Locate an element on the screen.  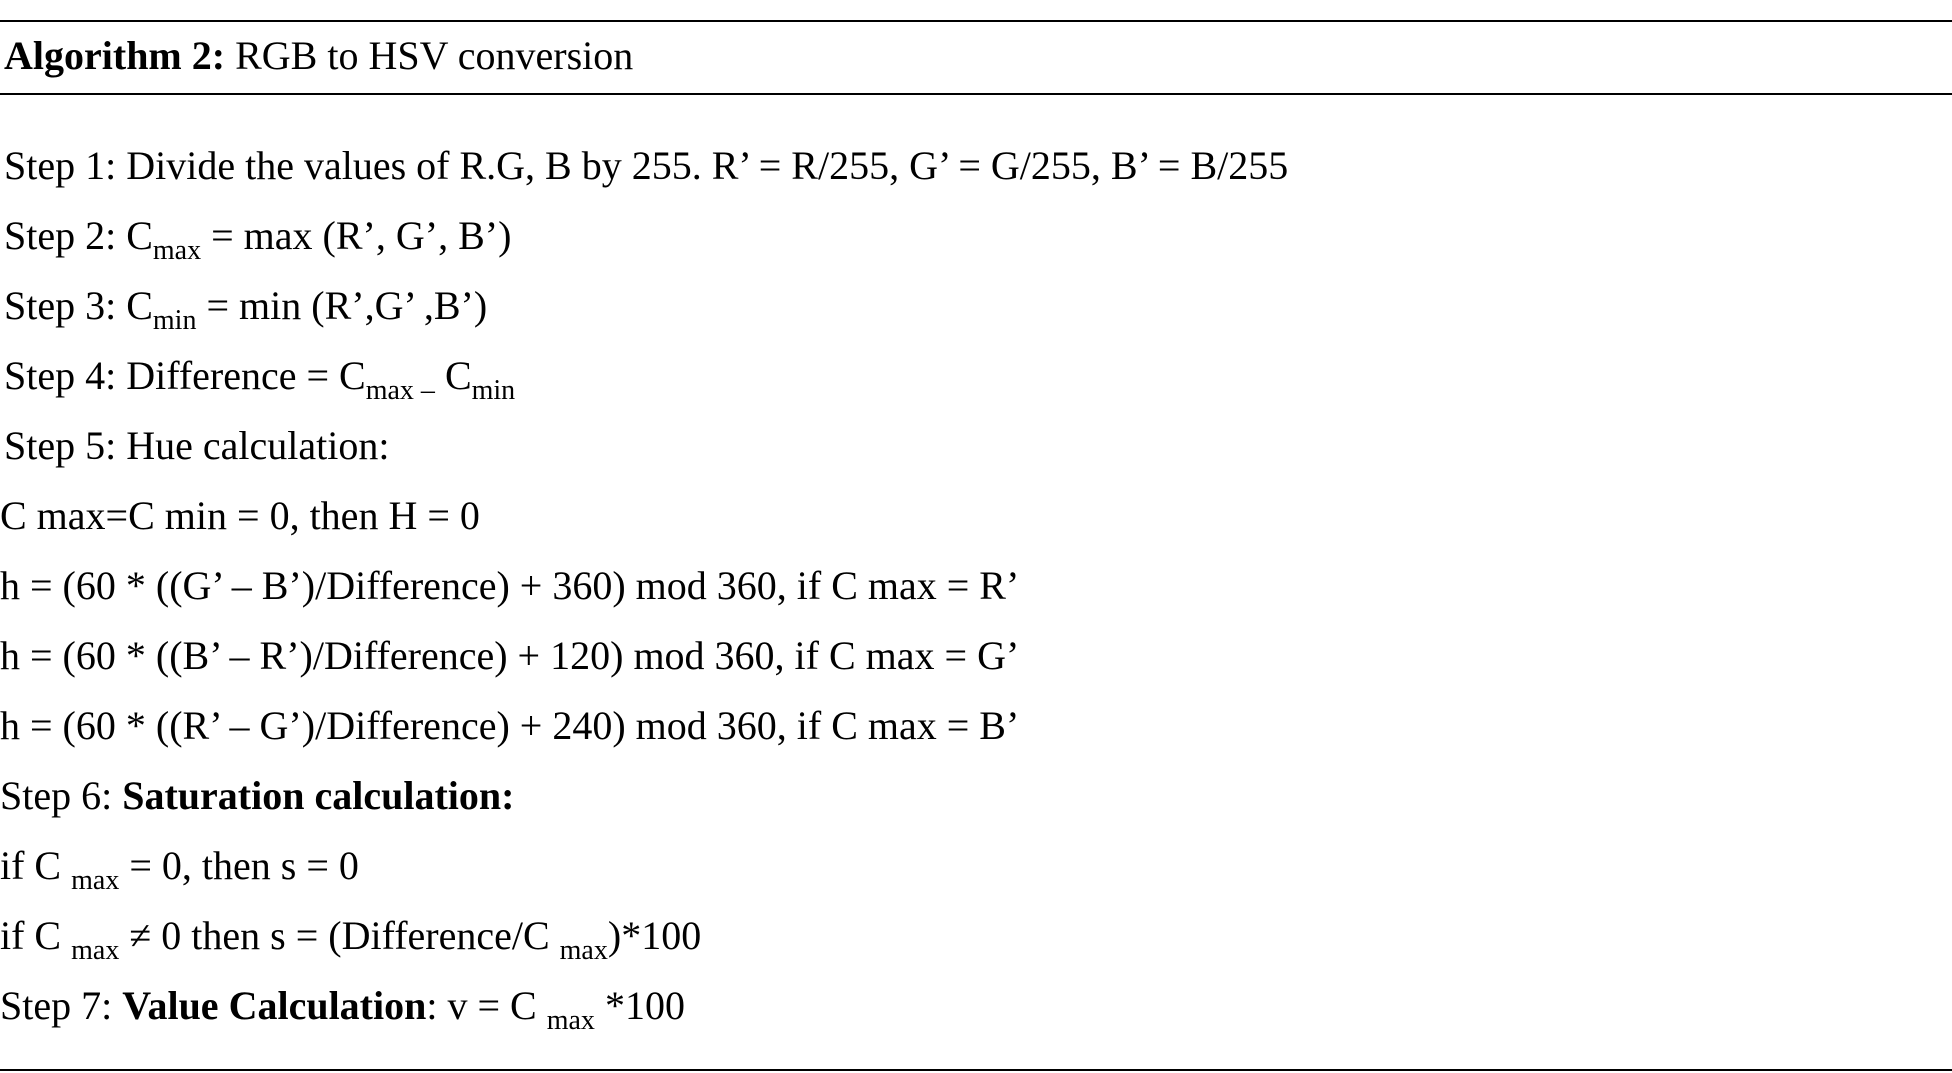
sat-2-subscript: max is located at coordinates (95, 950).